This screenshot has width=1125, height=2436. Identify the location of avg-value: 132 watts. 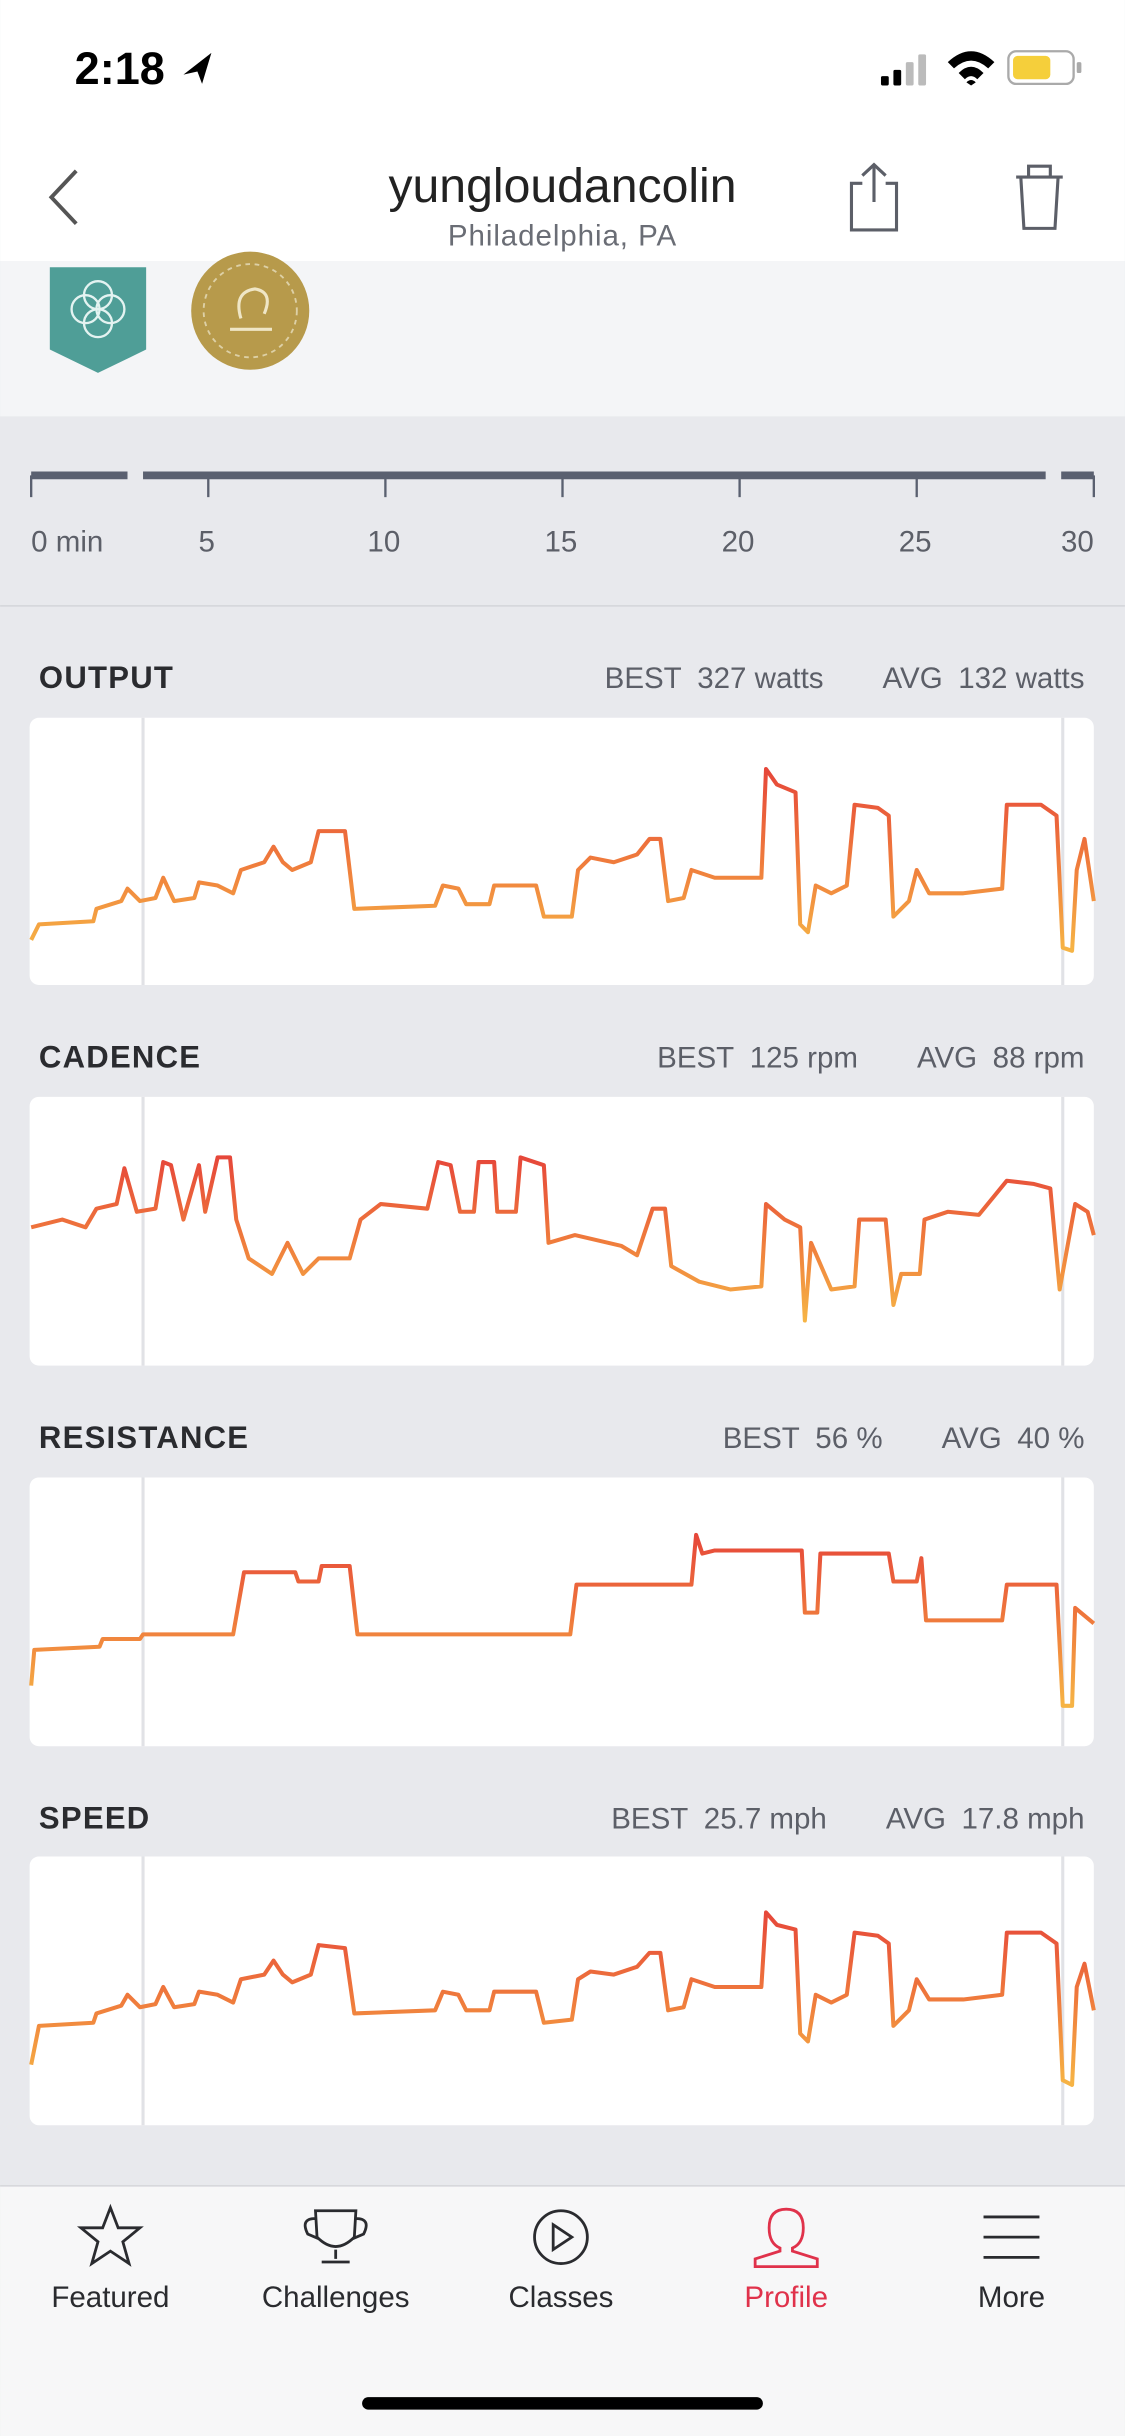
(1021, 678).